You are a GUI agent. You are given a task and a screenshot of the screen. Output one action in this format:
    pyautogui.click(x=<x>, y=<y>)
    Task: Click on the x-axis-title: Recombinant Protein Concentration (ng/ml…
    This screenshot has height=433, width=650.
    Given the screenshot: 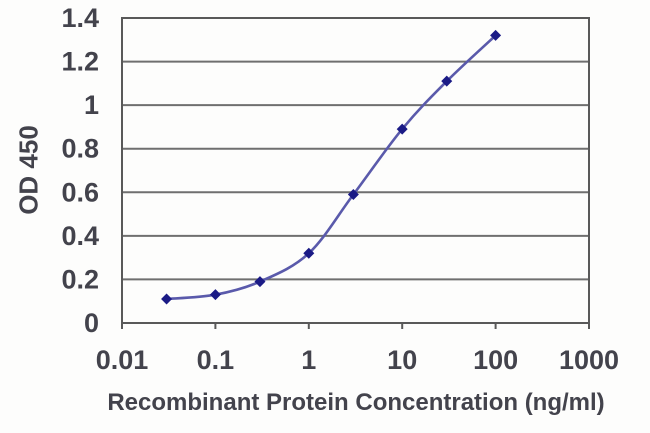 What is the action you would take?
    pyautogui.click(x=356, y=402)
    